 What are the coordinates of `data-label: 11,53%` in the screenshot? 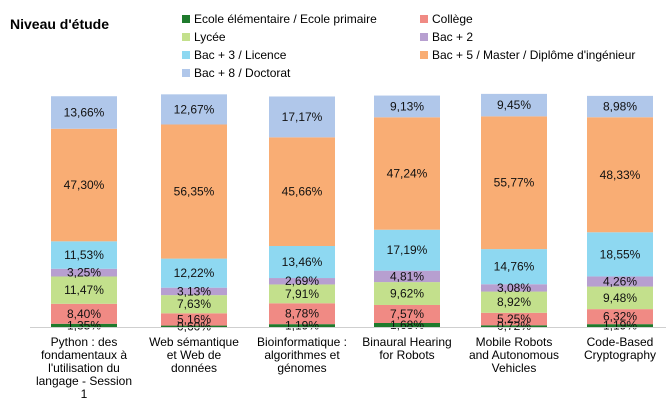 It's located at (84, 255).